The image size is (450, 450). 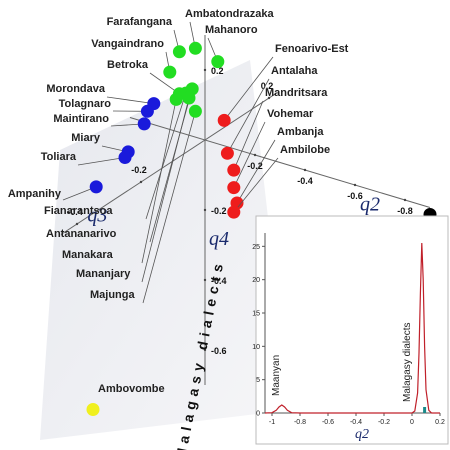 What do you see at coordinates (258, 380) in the screenshot?
I see `y-tick-label: 5` at bounding box center [258, 380].